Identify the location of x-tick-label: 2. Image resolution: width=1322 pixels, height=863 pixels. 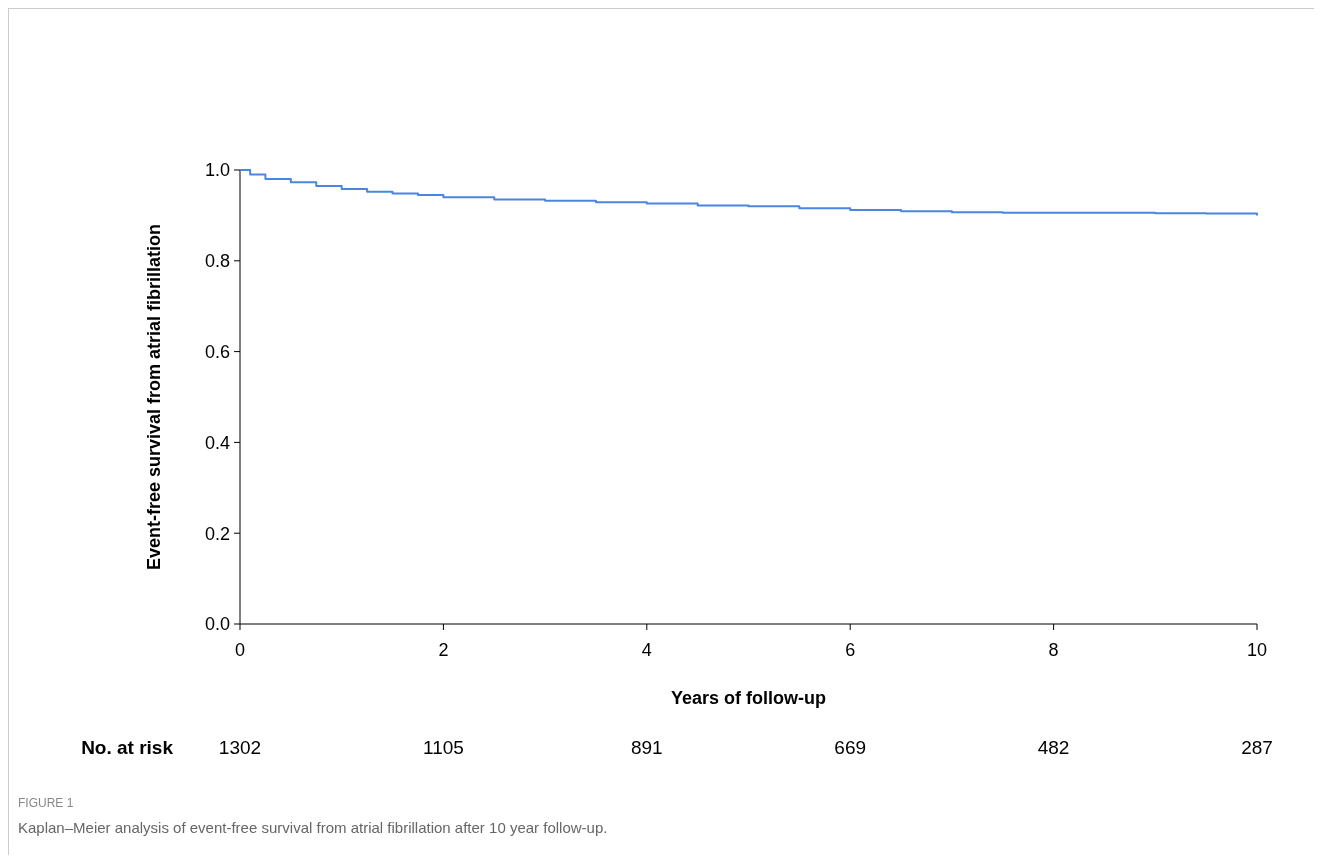
(443, 650).